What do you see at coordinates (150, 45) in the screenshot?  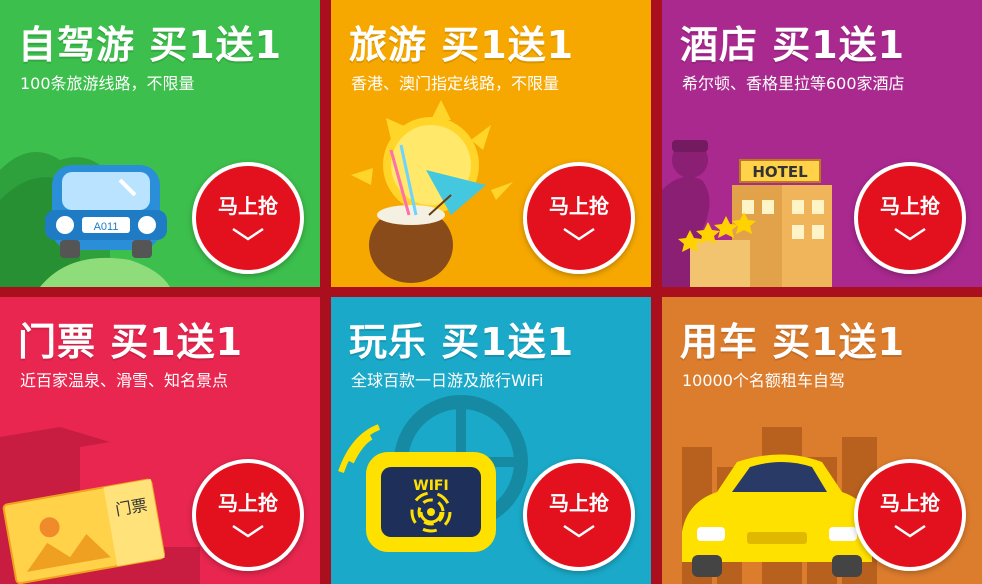 I see `tile-title: 自驾游 买1送1` at bounding box center [150, 45].